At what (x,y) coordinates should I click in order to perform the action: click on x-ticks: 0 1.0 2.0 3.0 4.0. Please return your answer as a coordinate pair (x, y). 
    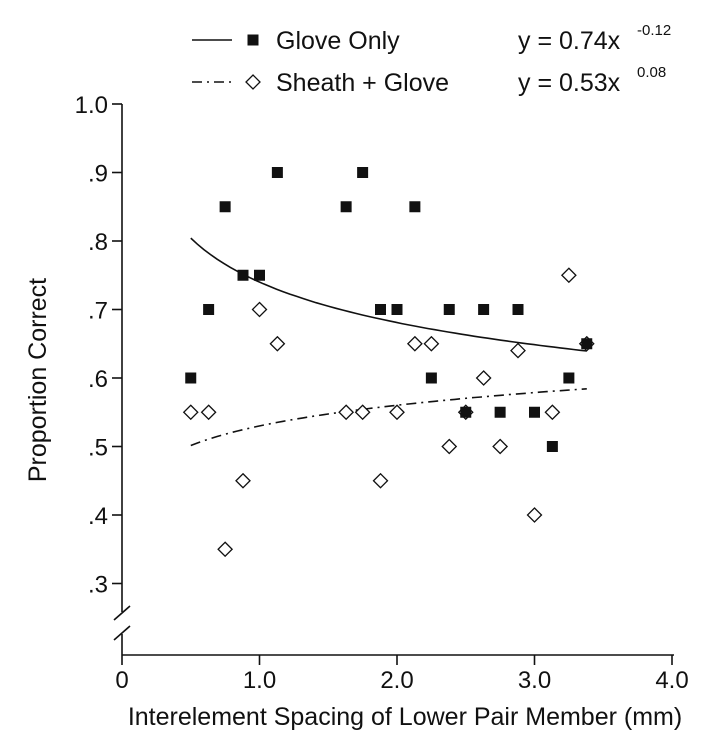
    Looking at the image, I should click on (401, 674).